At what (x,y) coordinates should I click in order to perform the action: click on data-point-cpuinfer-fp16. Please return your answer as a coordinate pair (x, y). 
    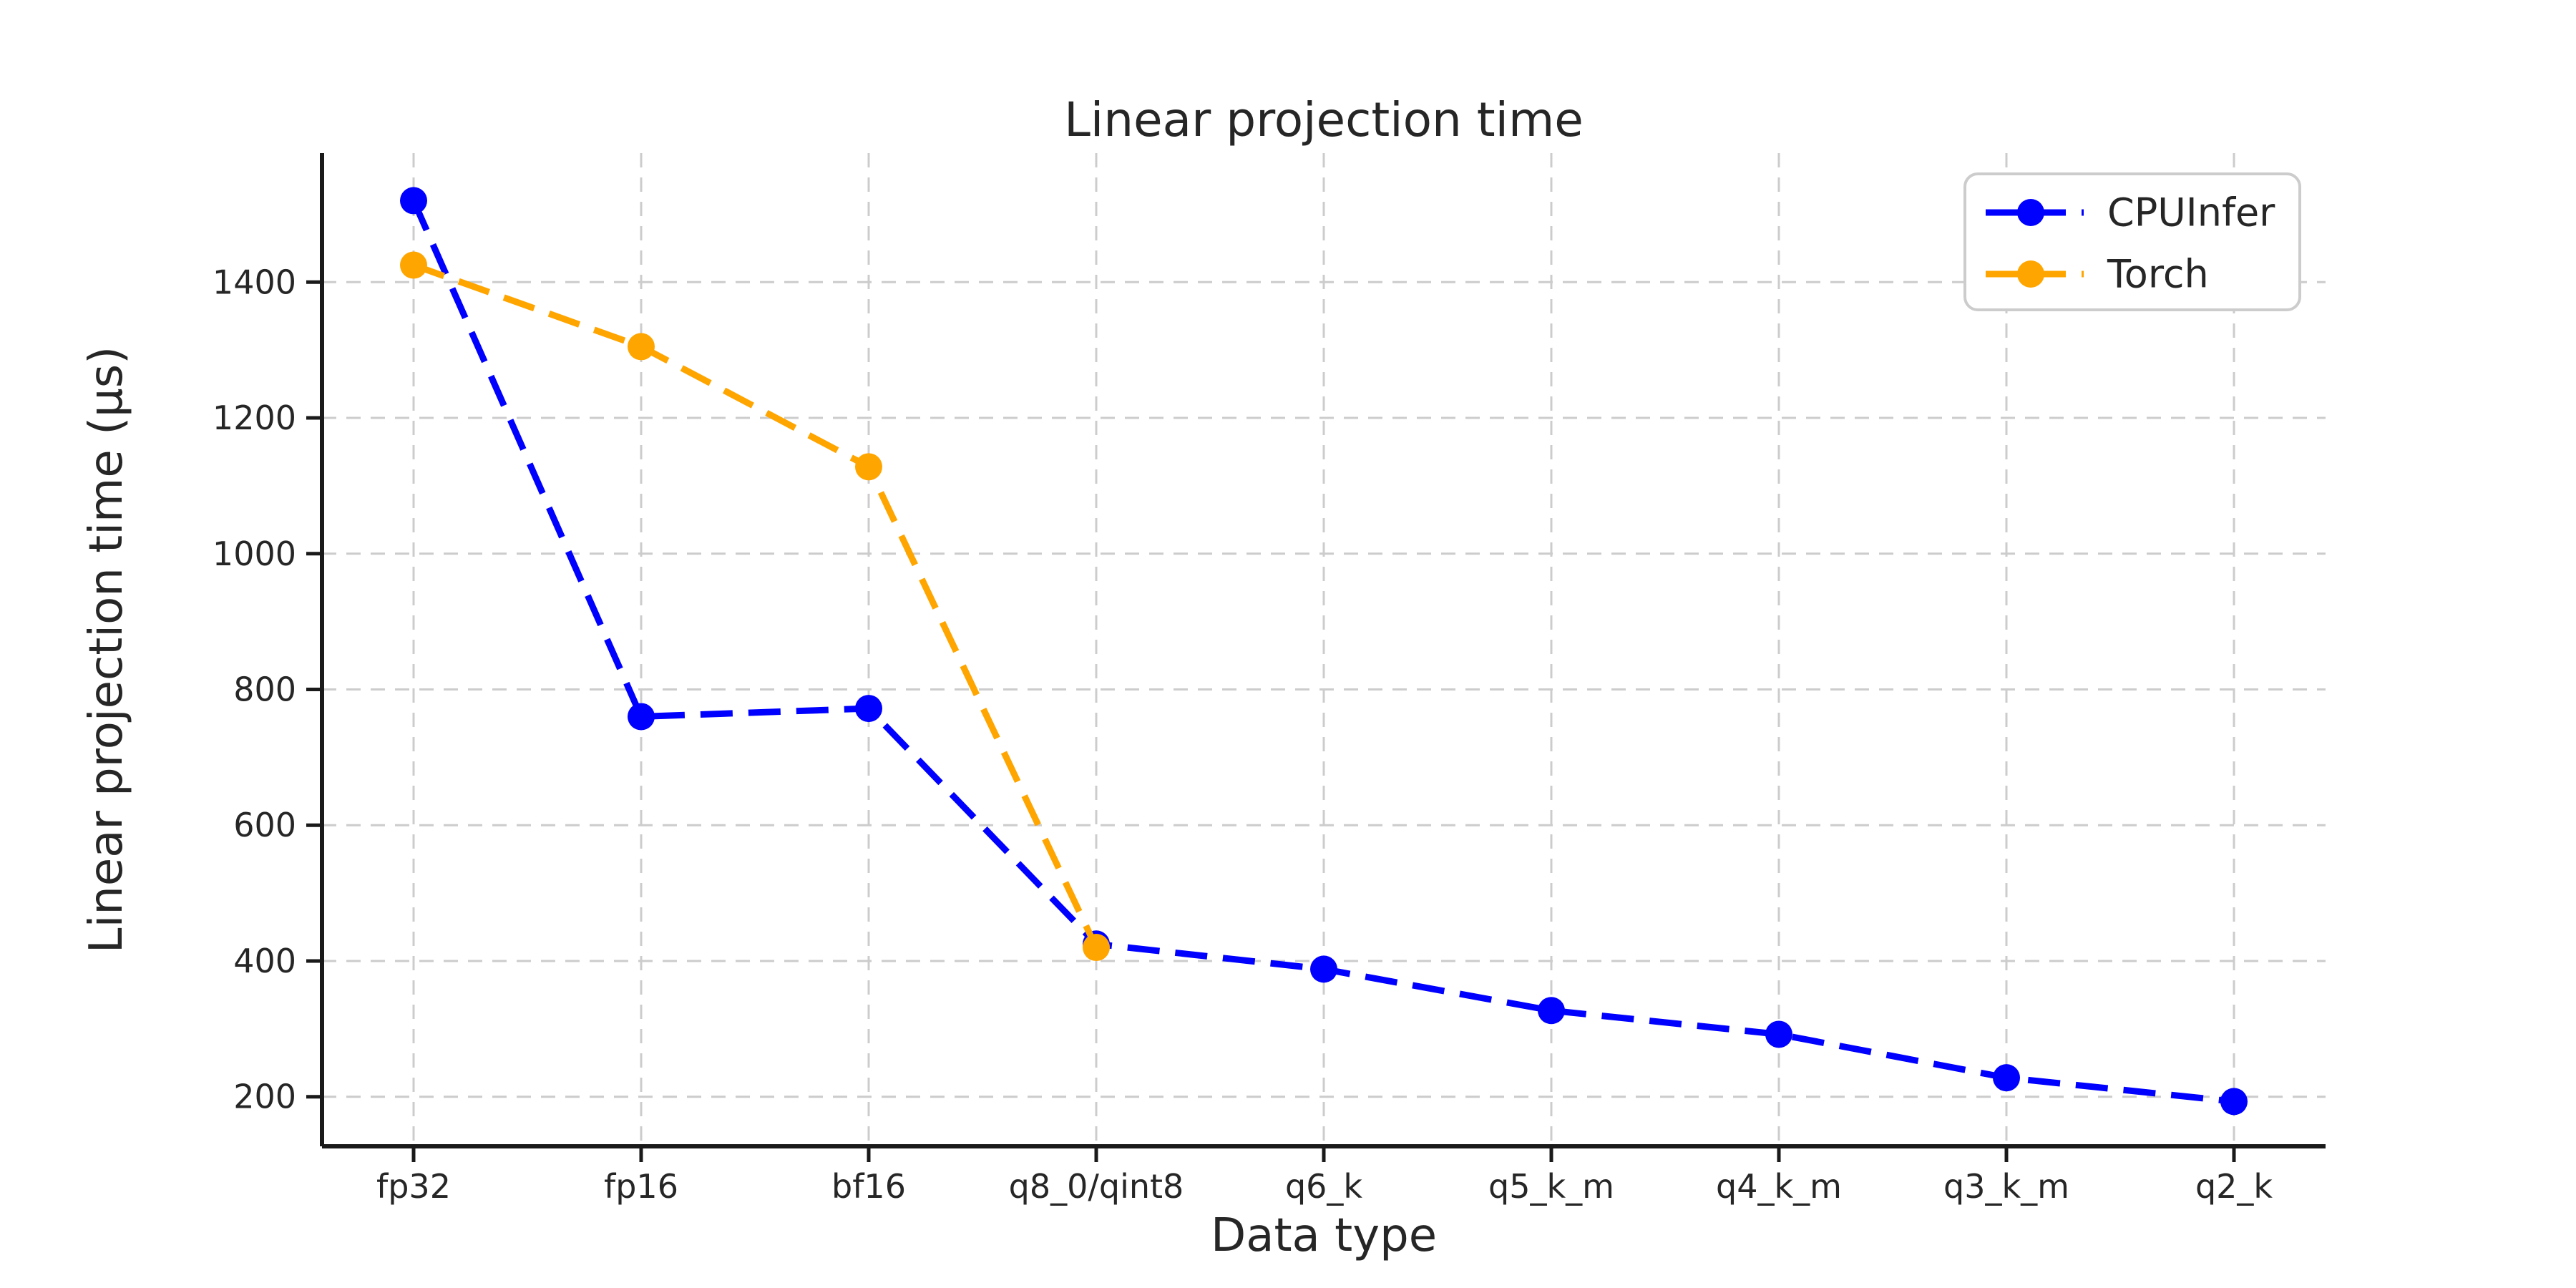
    Looking at the image, I should click on (641, 717).